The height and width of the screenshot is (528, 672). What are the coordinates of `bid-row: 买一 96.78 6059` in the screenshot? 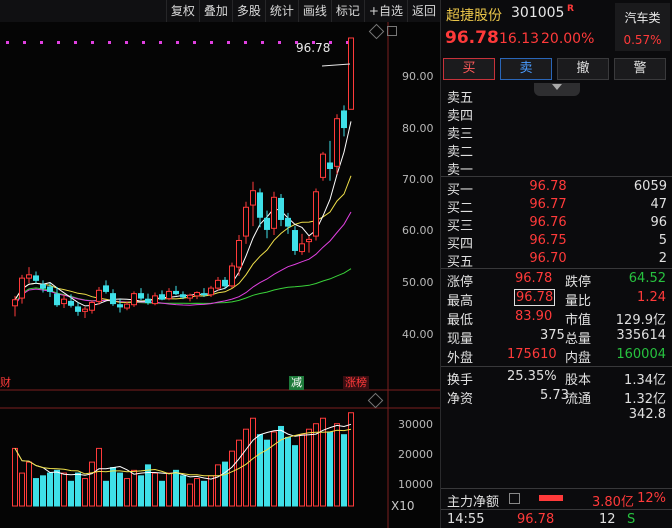 It's located at (556, 188).